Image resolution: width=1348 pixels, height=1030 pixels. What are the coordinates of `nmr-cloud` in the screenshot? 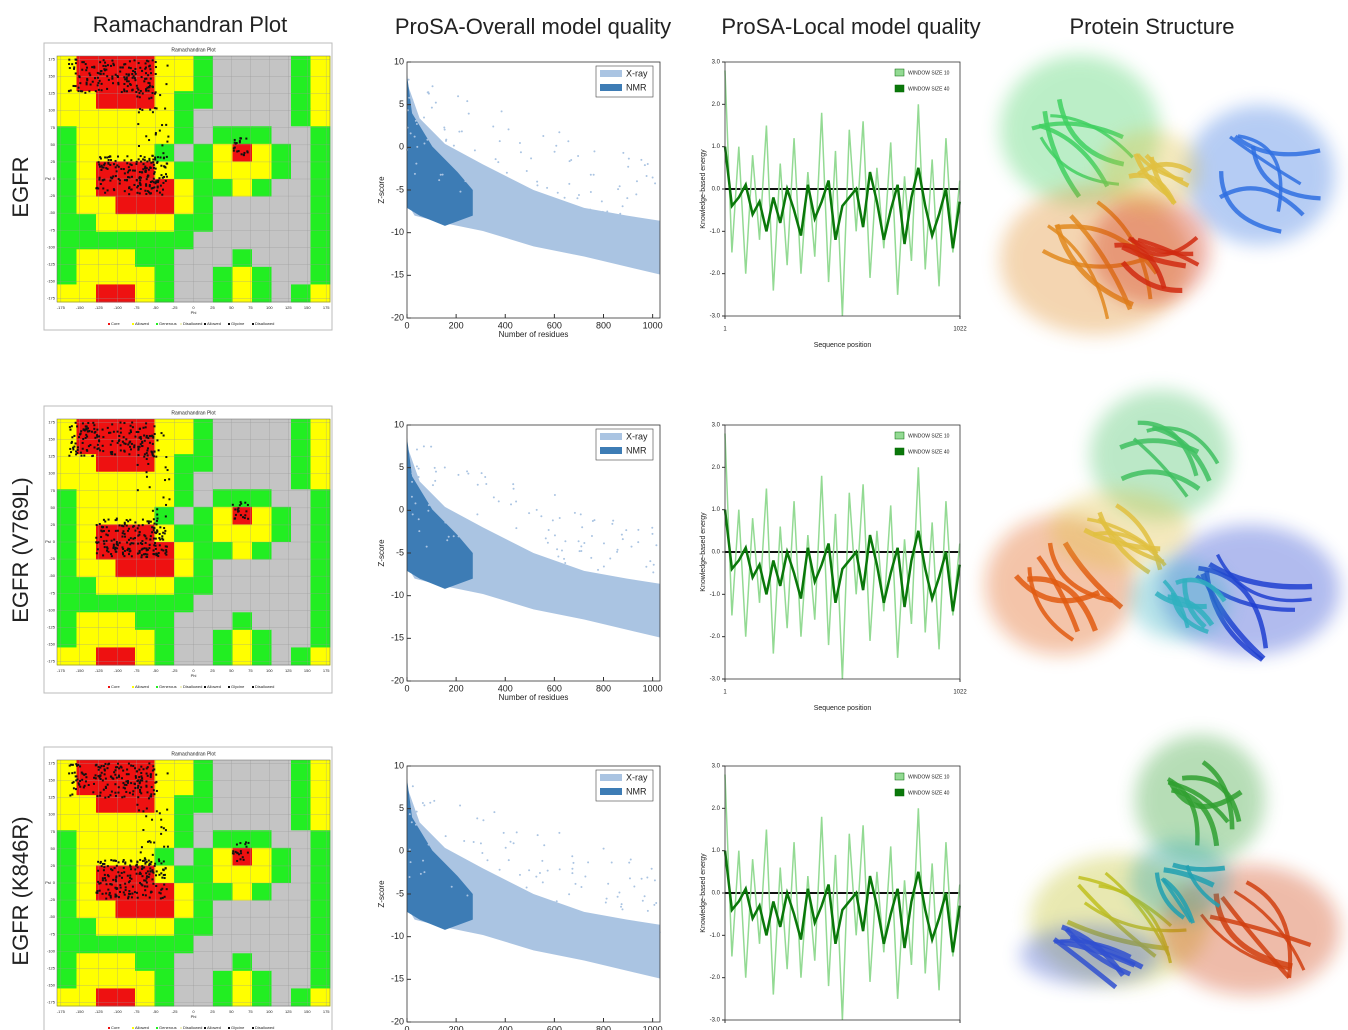 It's located at (440, 854).